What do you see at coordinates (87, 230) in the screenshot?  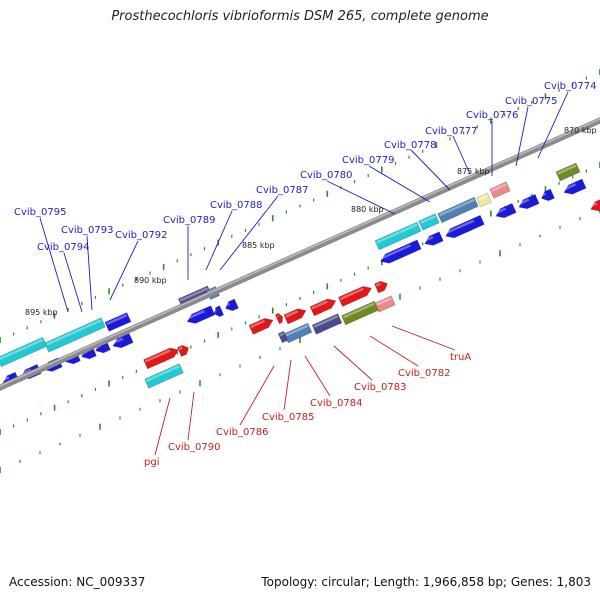 I see `gene-label-top: Cvib_0793` at bounding box center [87, 230].